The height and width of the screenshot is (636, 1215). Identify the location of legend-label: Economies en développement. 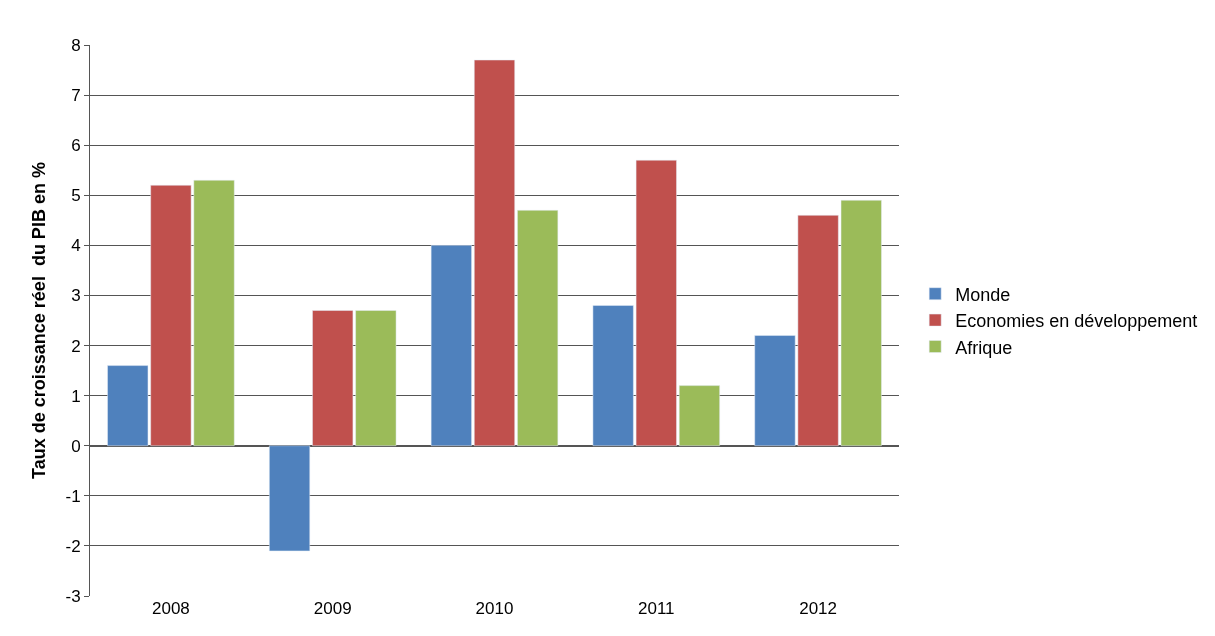
(1076, 321).